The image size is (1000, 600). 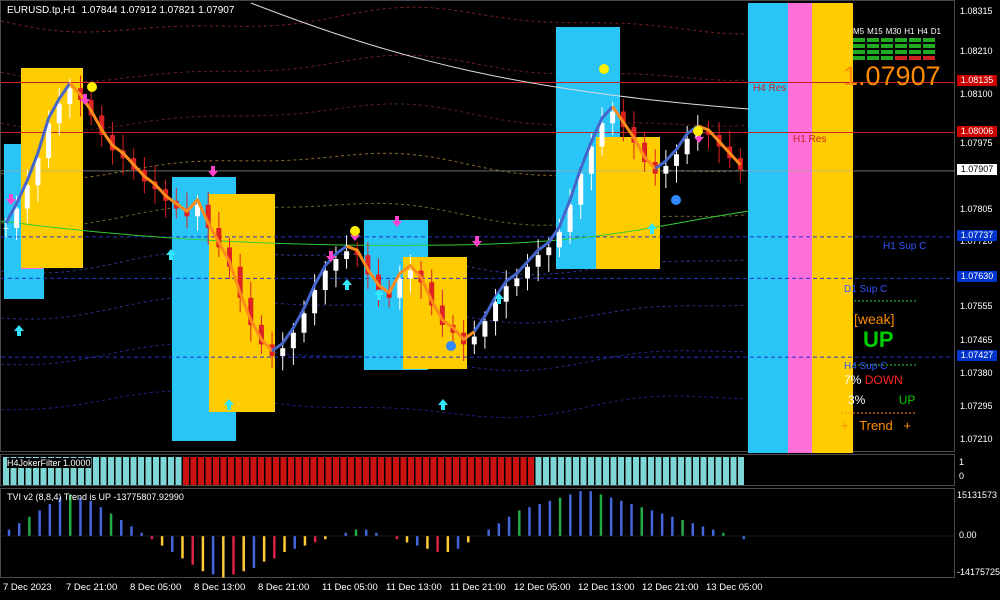 What do you see at coordinates (49, 463) in the screenshot?
I see `oscillator-title: H4JokerFilter 1.0000` at bounding box center [49, 463].